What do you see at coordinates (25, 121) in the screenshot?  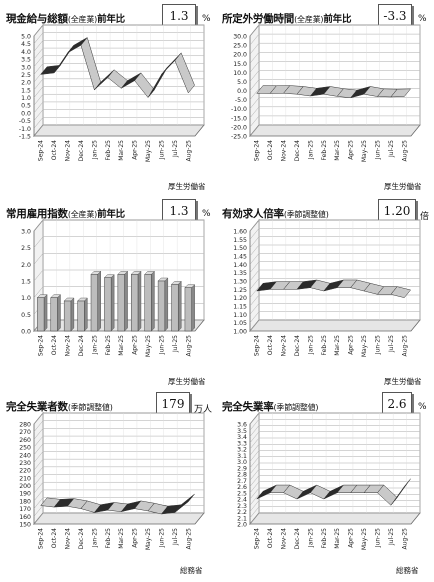 I see `y-tick-label: -0.5` at bounding box center [25, 121].